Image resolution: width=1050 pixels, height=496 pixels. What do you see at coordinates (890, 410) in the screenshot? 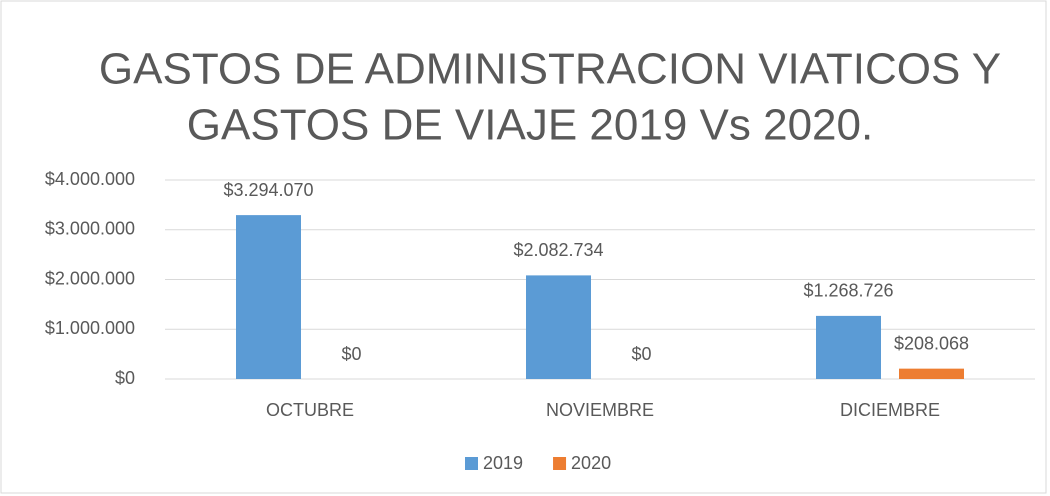
I see `x-tick-label: DICIEMBRE` at bounding box center [890, 410].